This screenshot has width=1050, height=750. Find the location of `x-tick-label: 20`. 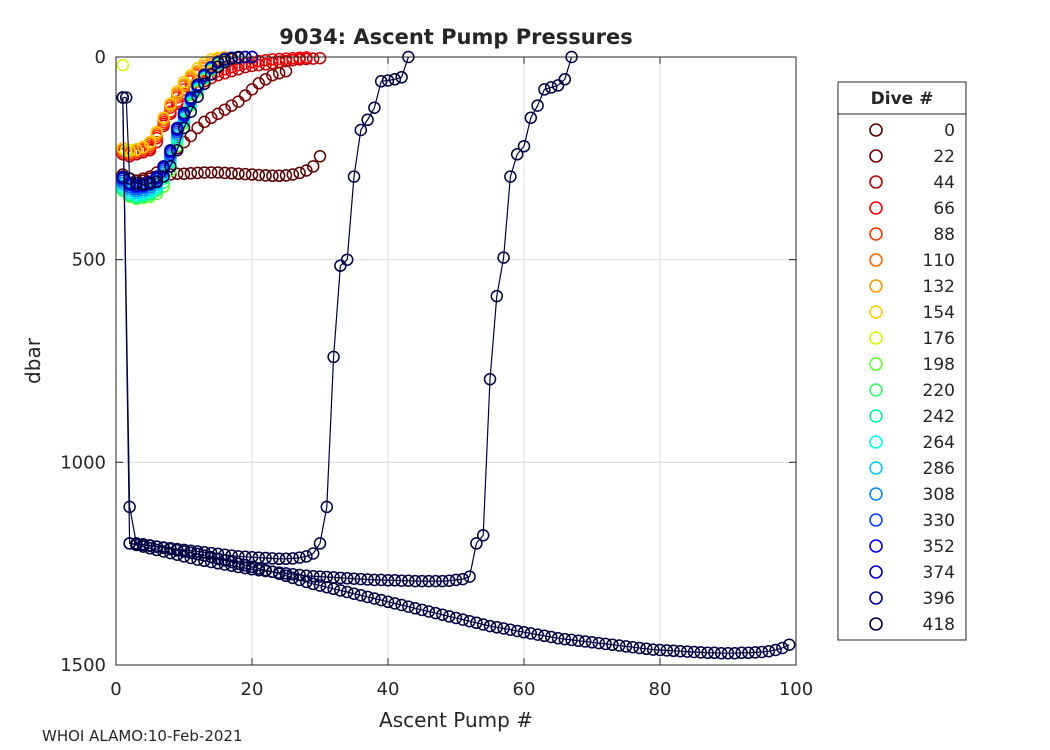

x-tick-label: 20 is located at coordinates (252, 689).